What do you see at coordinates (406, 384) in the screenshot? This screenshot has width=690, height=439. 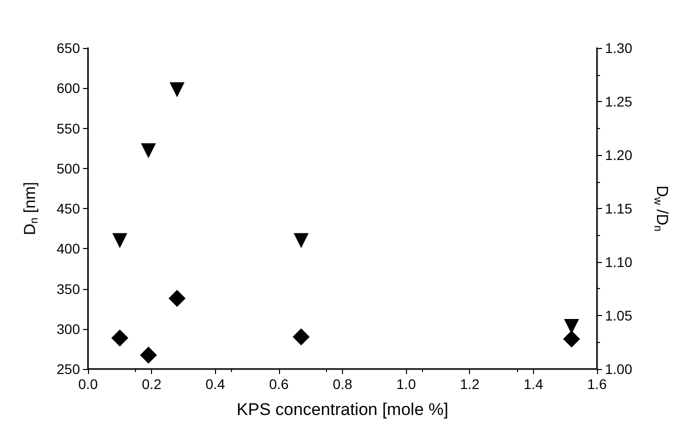 I see `x-tick-label: 1.0` at bounding box center [406, 384].